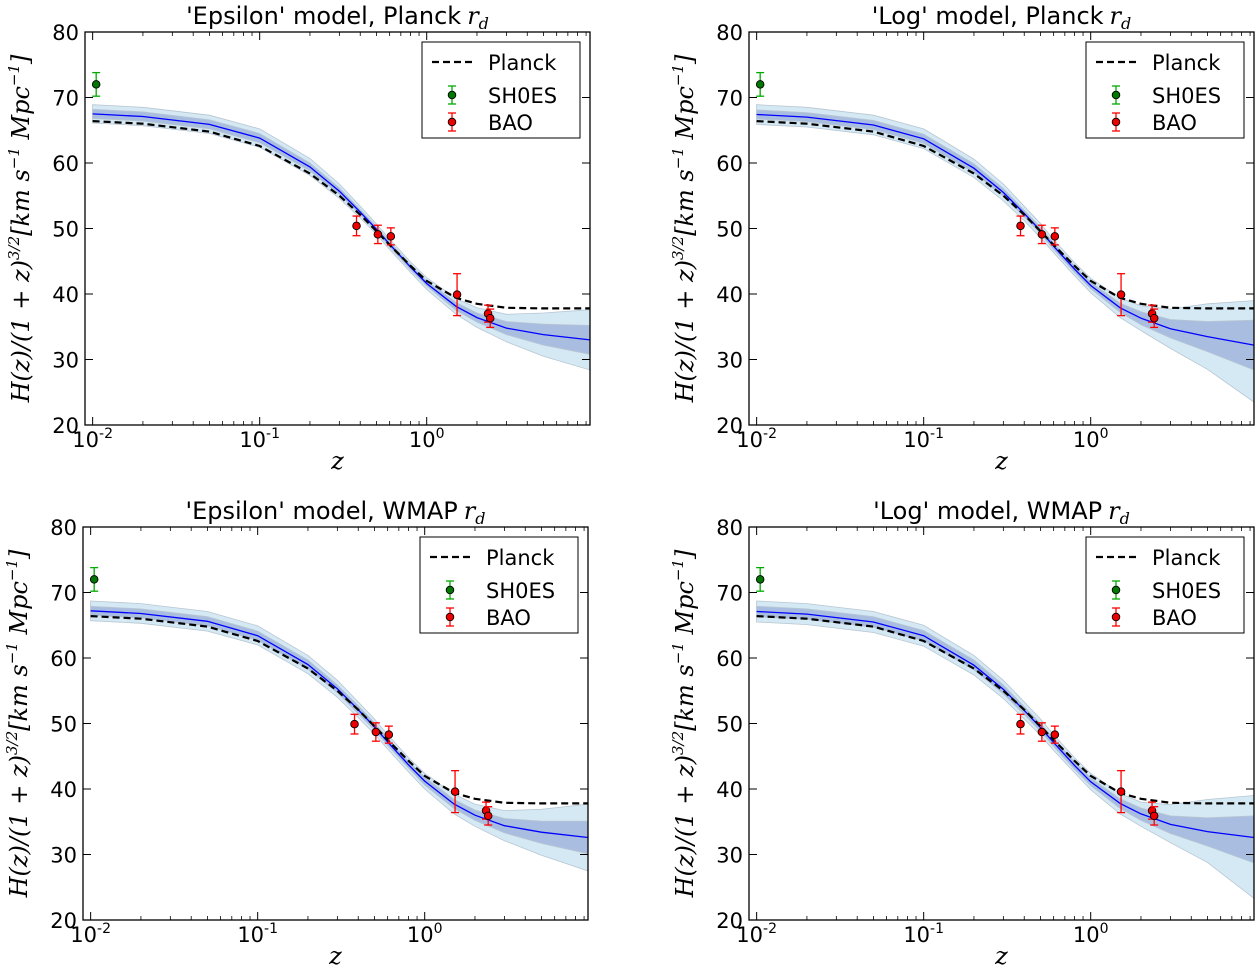 The image size is (1259, 968). I want to click on y-axis-label-part: H(z)/(1 + z), so click(685, 331).